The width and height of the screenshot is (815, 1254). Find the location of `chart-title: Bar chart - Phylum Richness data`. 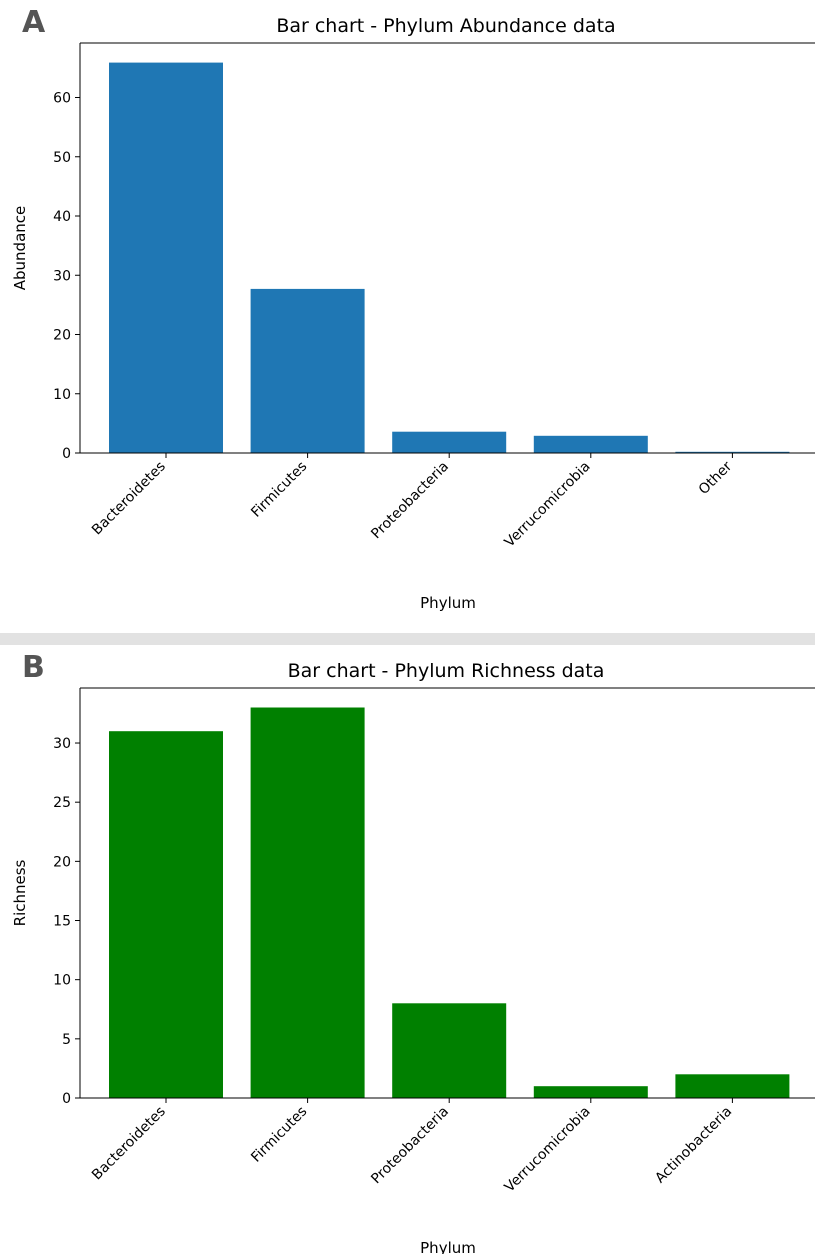

chart-title: Bar chart - Phylum Richness data is located at coordinates (446, 671).